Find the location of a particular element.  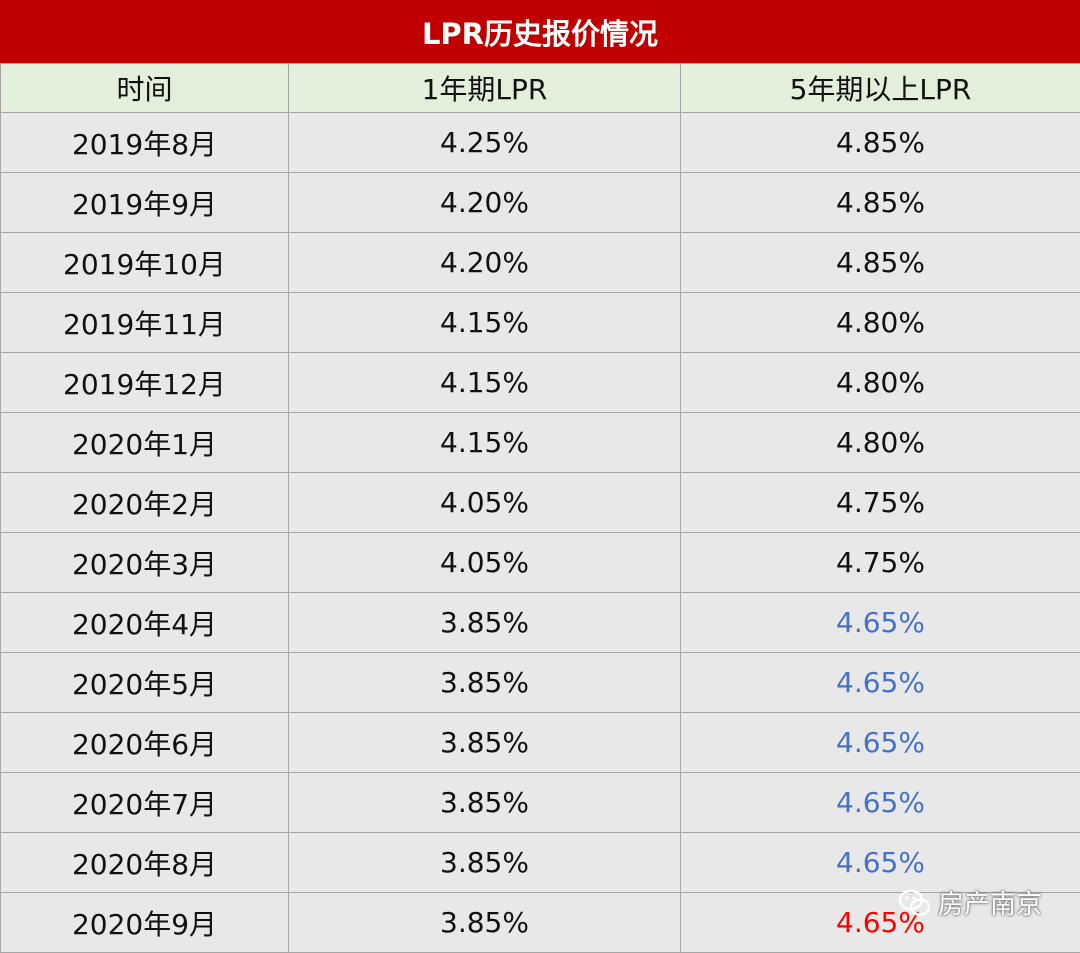

table-cell: 2019年12月 is located at coordinates (144, 382).